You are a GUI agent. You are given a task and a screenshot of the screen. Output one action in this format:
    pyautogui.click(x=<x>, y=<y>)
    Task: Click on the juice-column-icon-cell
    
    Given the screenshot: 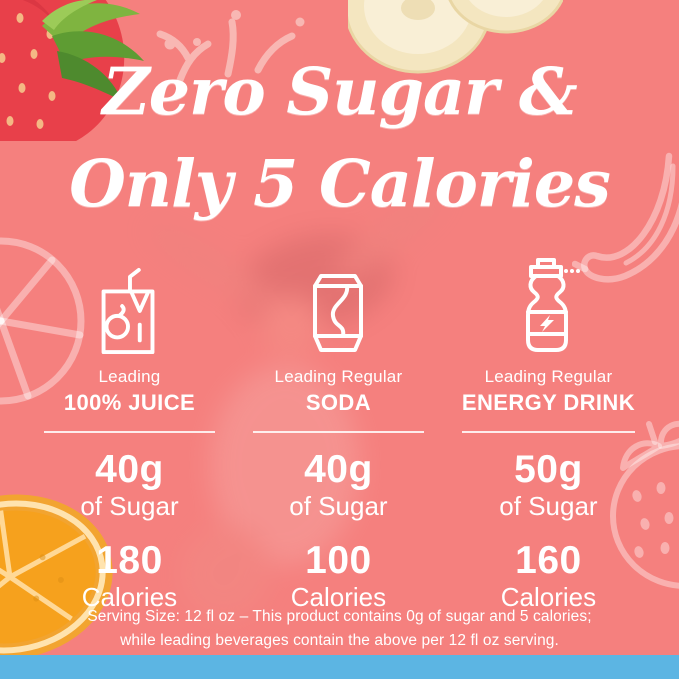 What is the action you would take?
    pyautogui.click(x=129, y=306)
    